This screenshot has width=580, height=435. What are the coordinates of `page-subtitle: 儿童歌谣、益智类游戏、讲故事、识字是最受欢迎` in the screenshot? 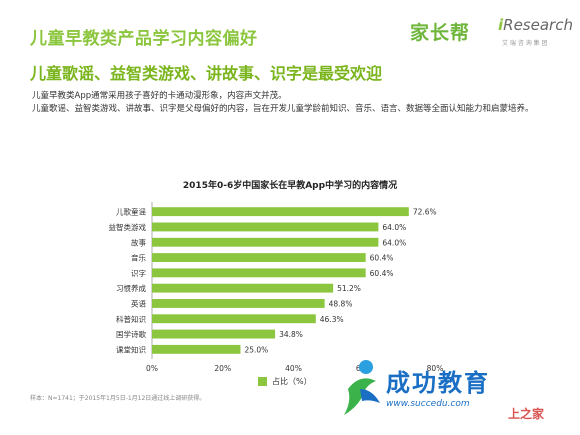 It's located at (206, 73).